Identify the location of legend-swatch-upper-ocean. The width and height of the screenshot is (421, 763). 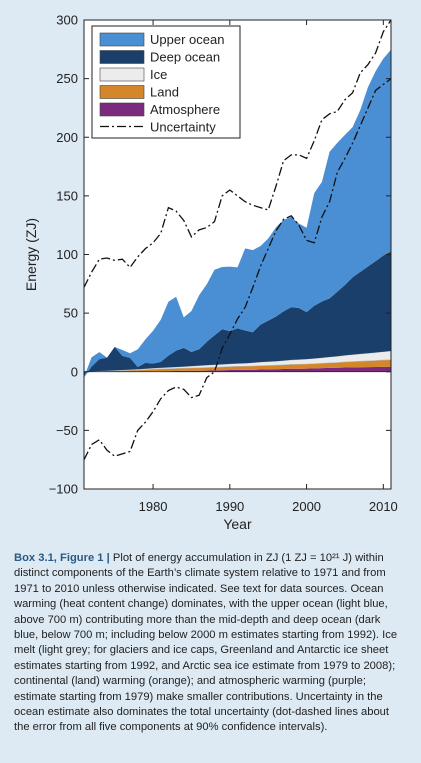
(122, 39).